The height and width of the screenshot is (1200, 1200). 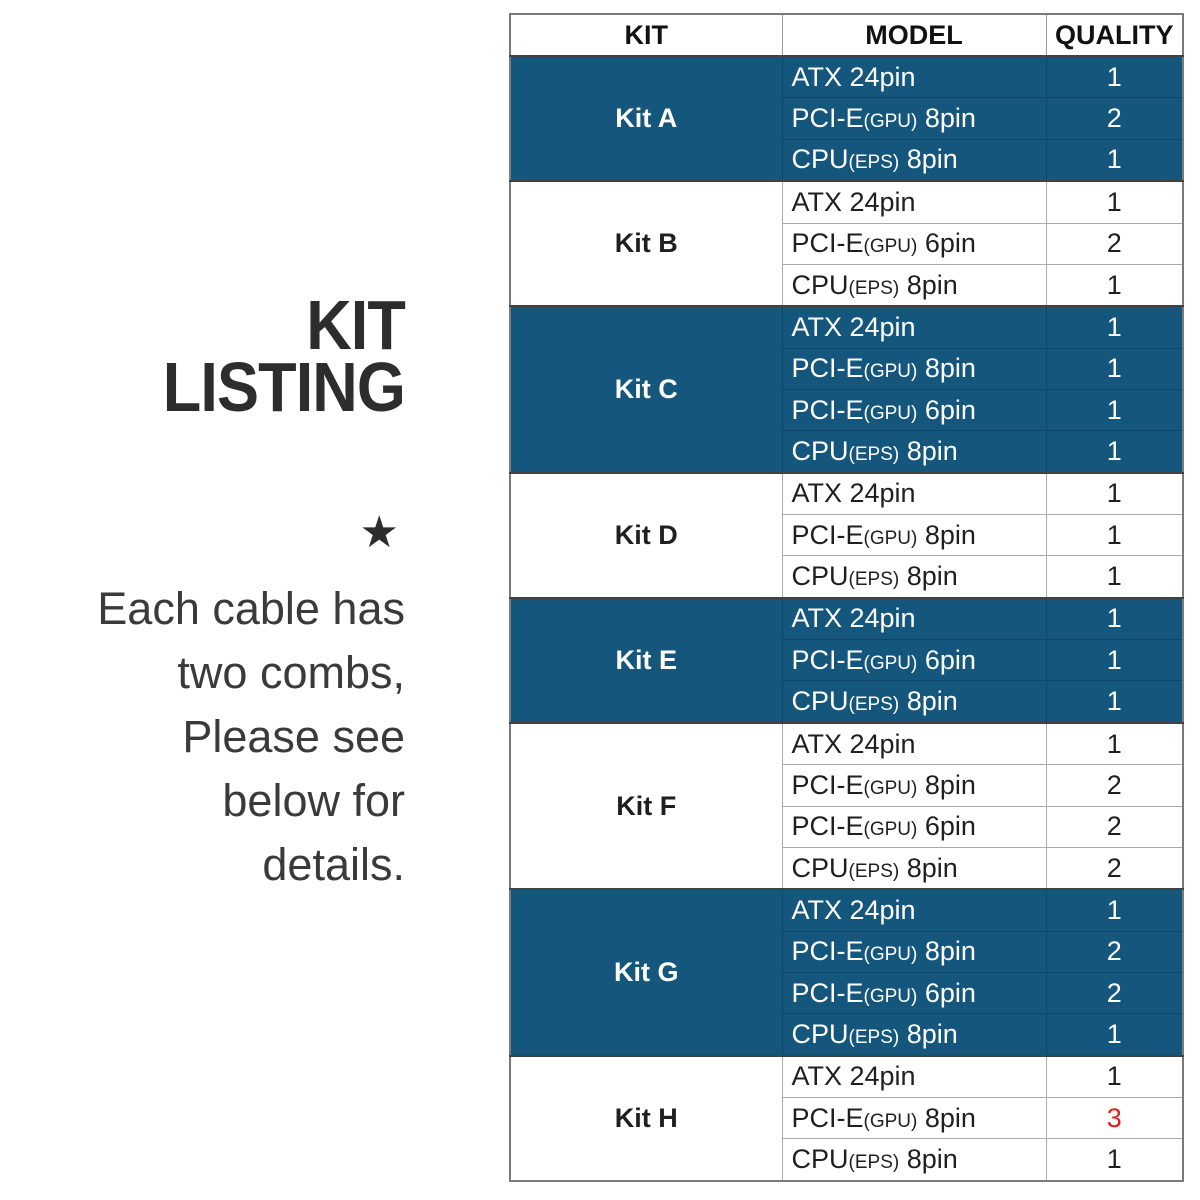 I want to click on kit-name-cell: Kit A, so click(x=646, y=118).